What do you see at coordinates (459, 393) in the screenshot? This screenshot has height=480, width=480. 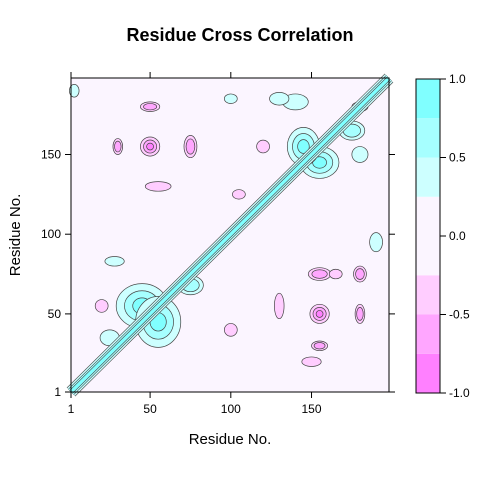 I see `colorbar-tick-label: -1.0` at bounding box center [459, 393].